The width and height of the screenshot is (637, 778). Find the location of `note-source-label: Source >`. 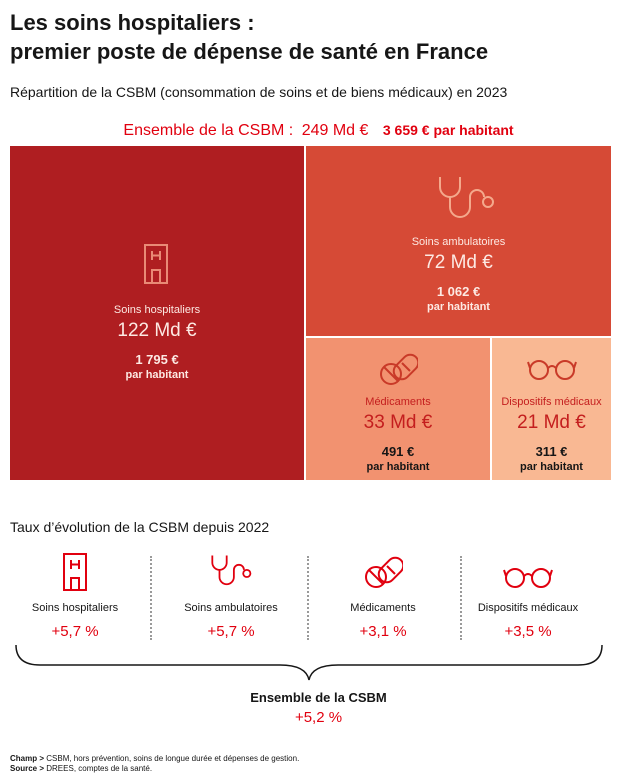

note-source-label: Source > is located at coordinates (27, 768).